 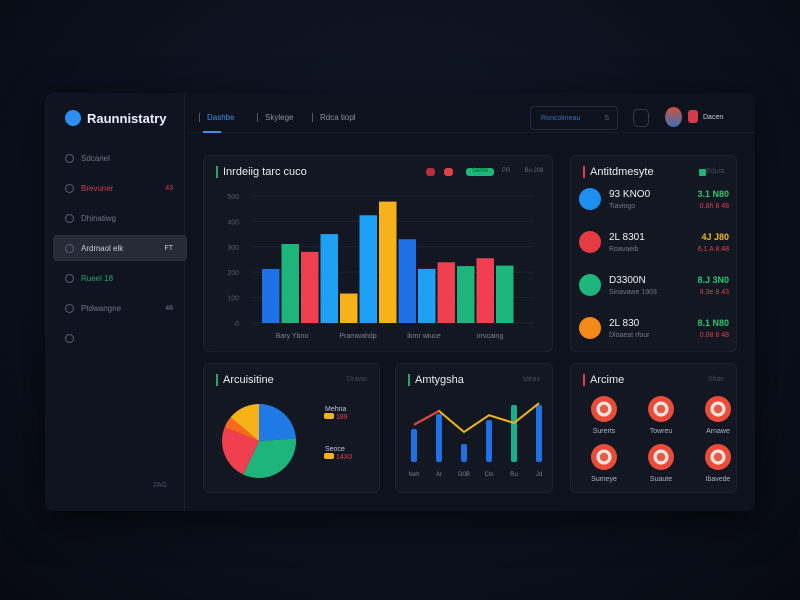 I want to click on alert-item: Arnawe, so click(x=718, y=415).